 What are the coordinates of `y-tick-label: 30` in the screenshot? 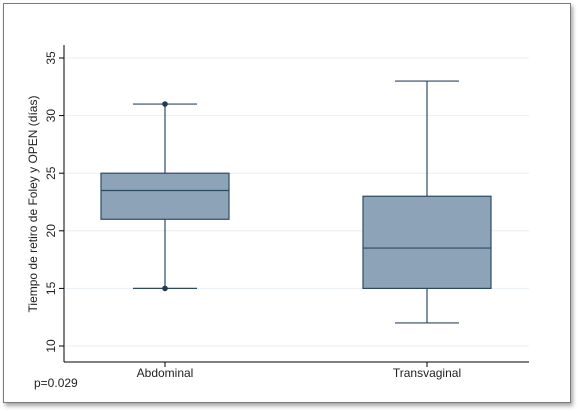 It's located at (51, 116).